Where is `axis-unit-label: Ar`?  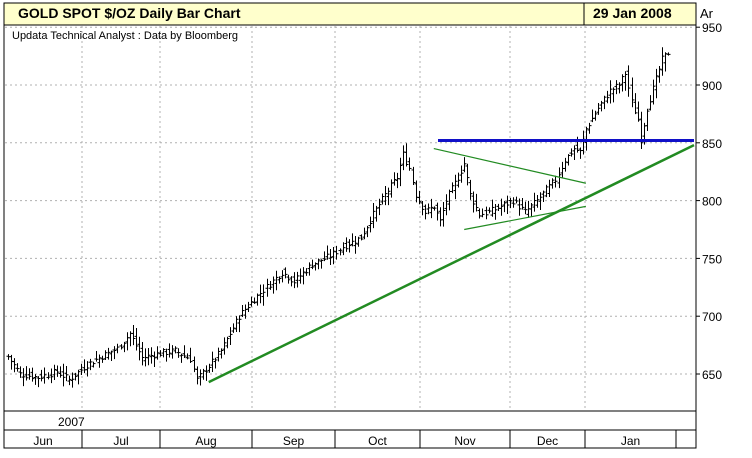 axis-unit-label: Ar is located at coordinates (706, 13).